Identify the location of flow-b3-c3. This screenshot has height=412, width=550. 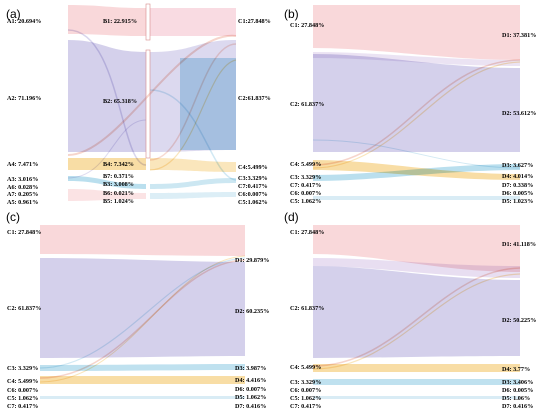
(193, 183).